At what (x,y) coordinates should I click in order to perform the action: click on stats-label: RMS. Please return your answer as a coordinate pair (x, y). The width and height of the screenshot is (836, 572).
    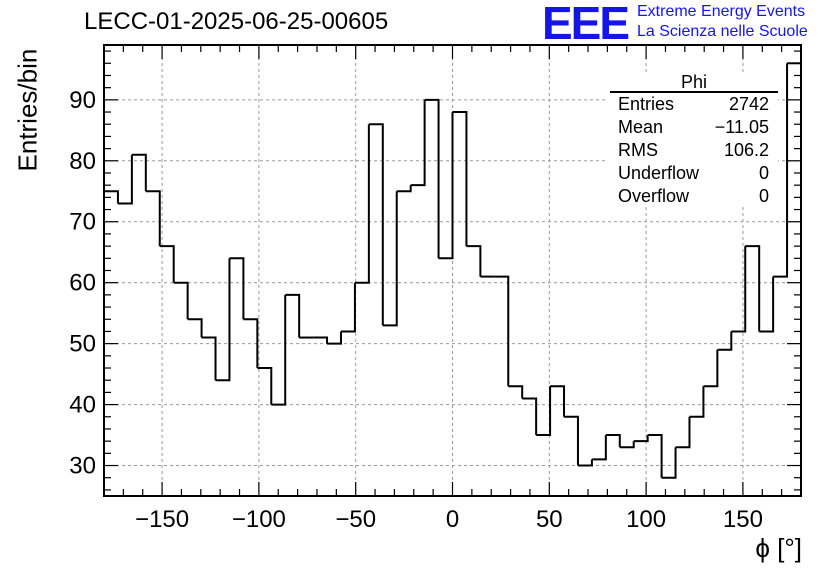
    Looking at the image, I should click on (638, 150).